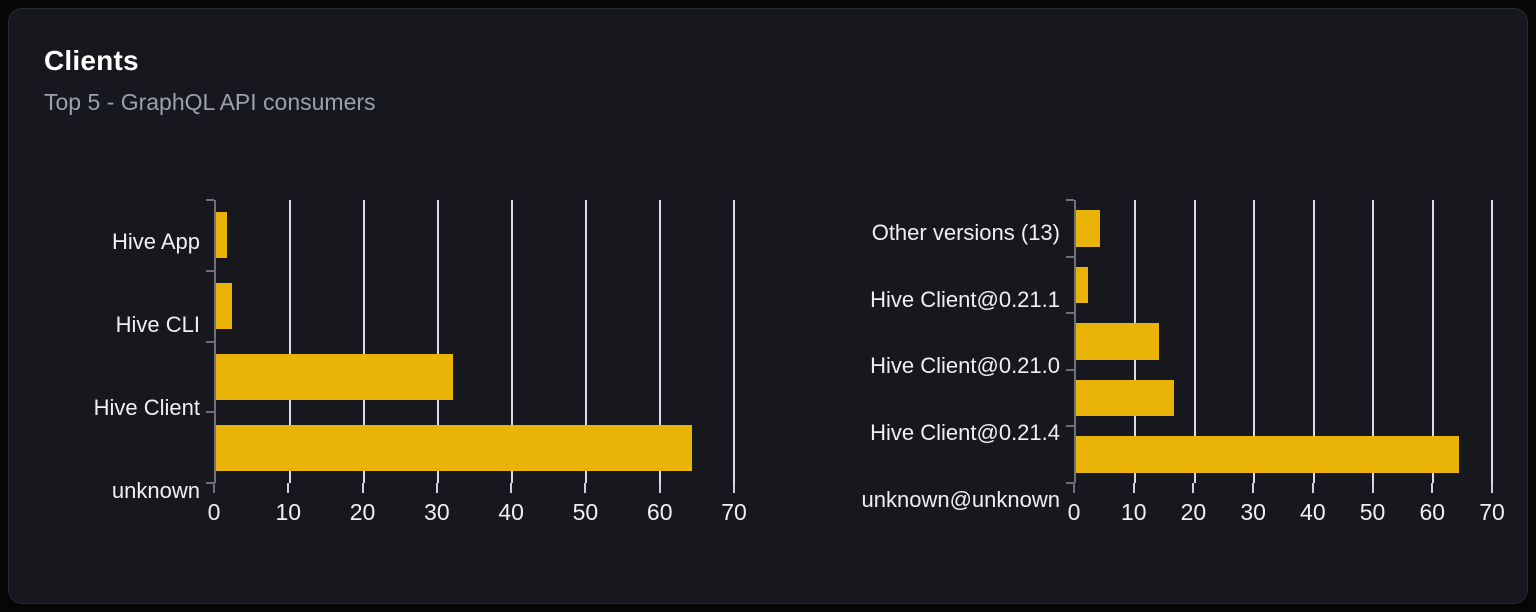  Describe the element at coordinates (965, 233) in the screenshot. I see `y-axis-label: Other versions (13)` at that location.